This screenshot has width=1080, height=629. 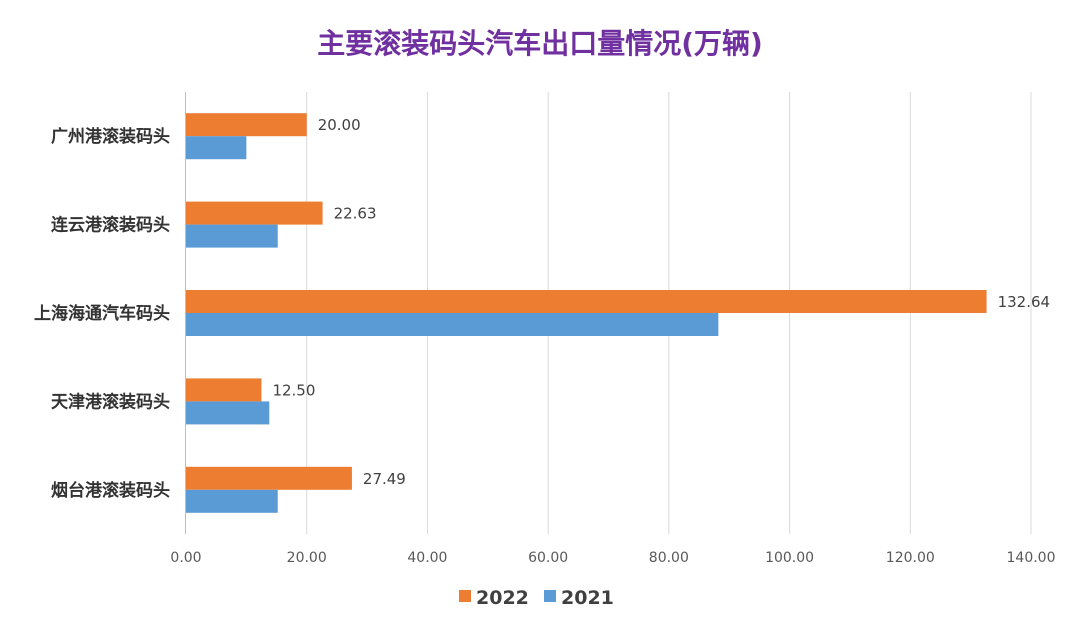 I want to click on category-label: 烟台港滚装码头, so click(x=110, y=490).